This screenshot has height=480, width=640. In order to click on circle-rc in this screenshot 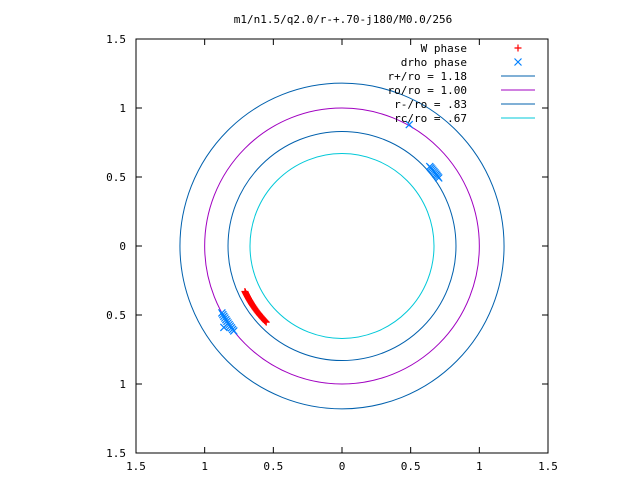, I will do `click(342, 246)`.